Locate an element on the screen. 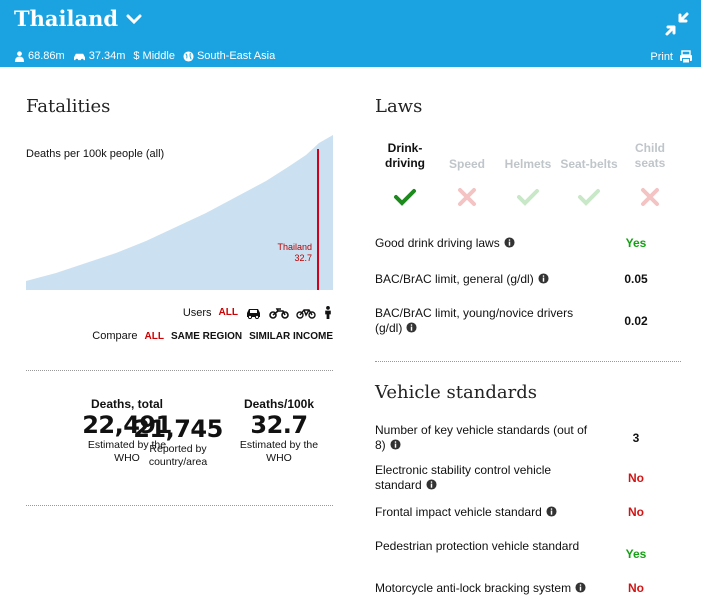 Image resolution: width=701 pixels, height=616 pixels. deaths-rate-heading: Deaths/100k is located at coordinates (279, 404).